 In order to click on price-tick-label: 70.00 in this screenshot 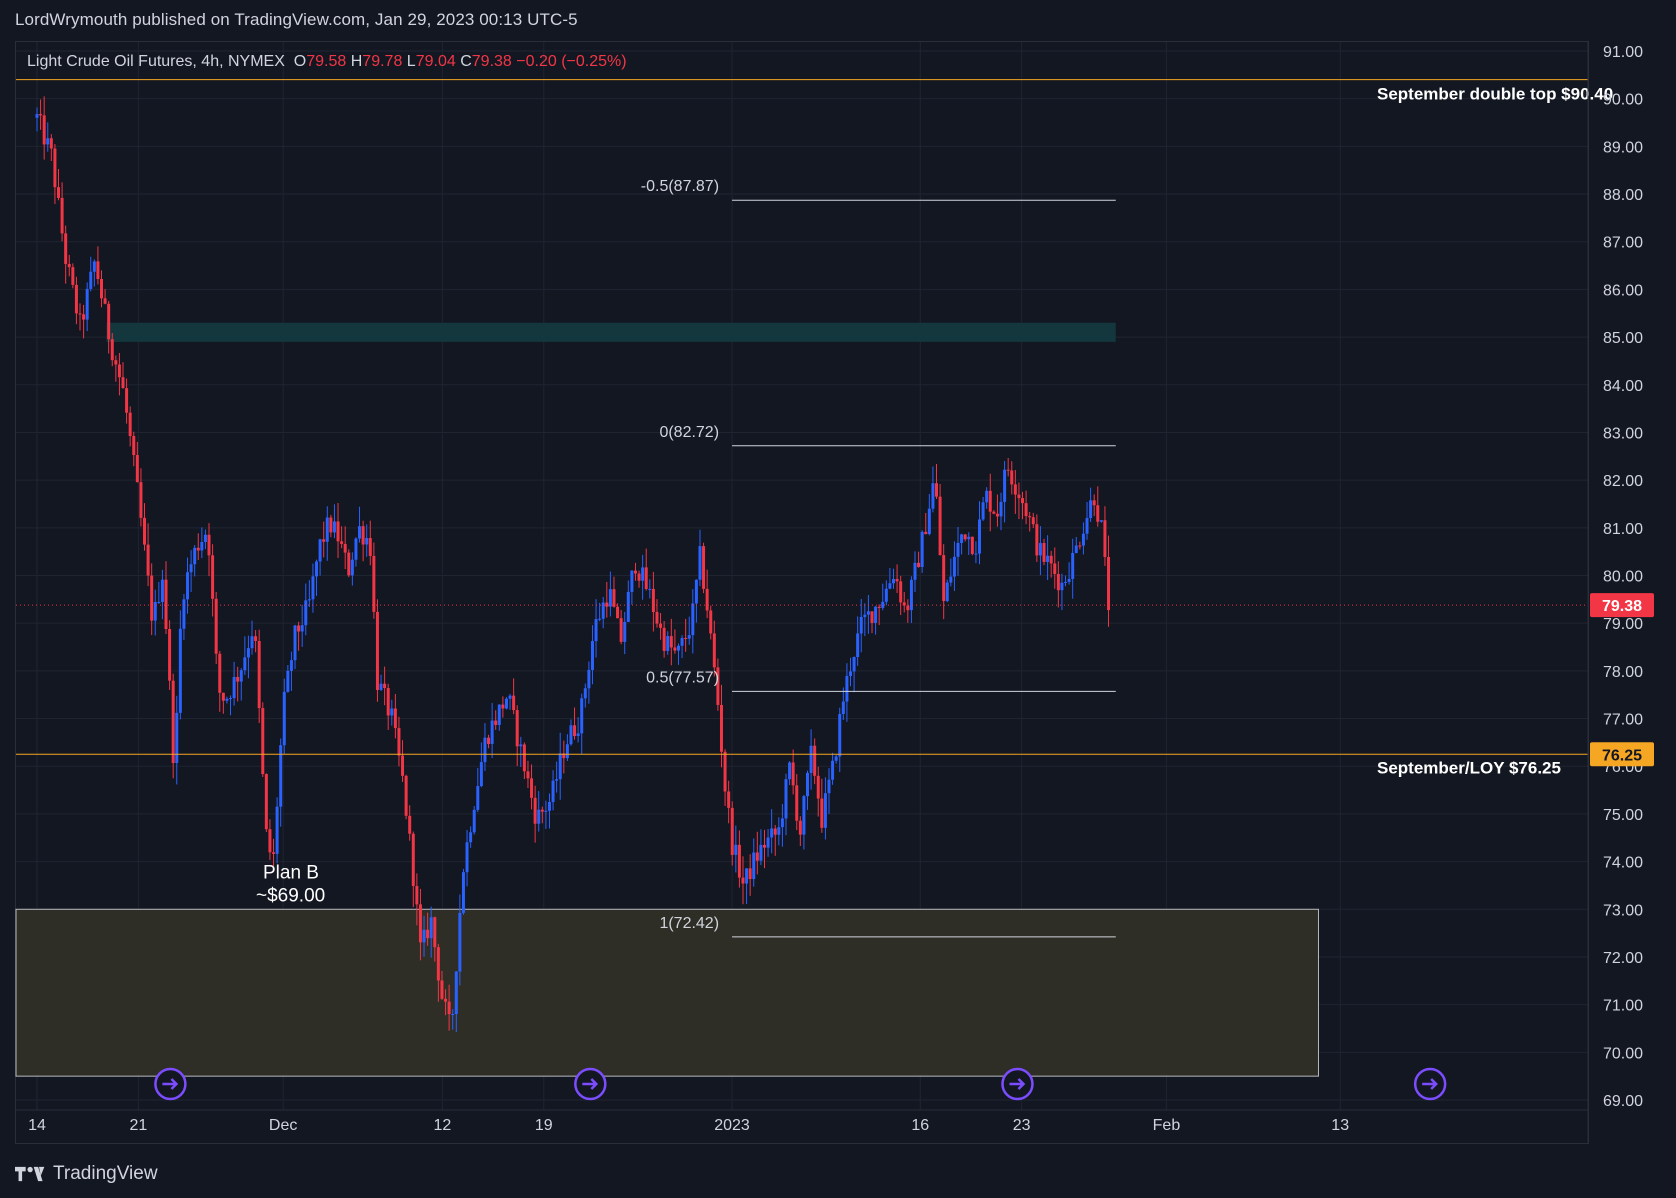, I will do `click(1623, 1053)`.